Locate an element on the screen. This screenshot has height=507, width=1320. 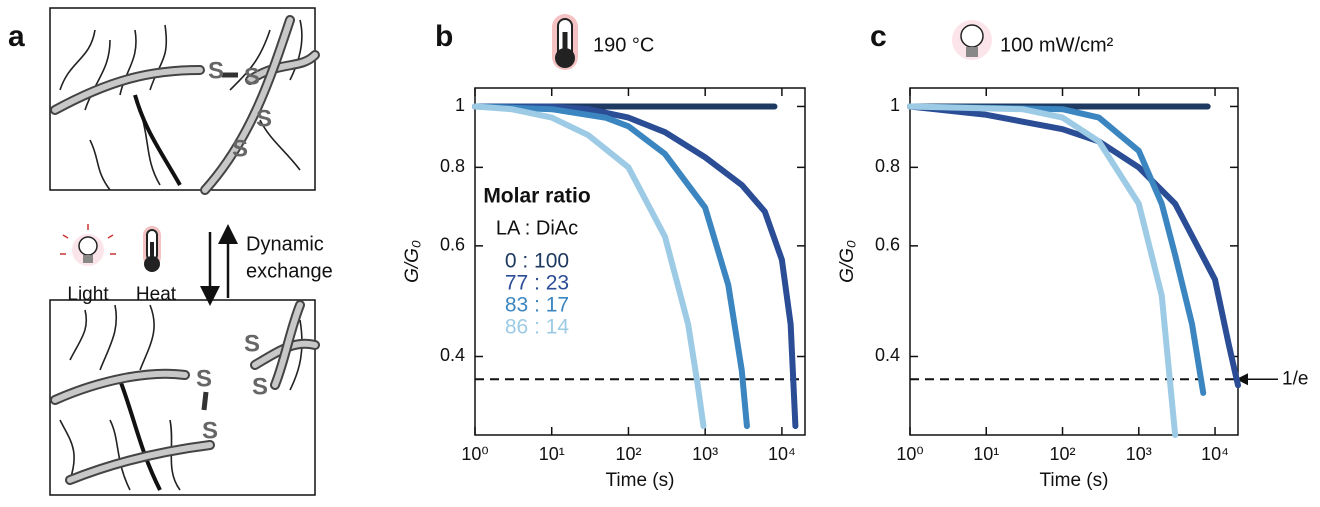
heat-label: Heat is located at coordinates (156, 294).